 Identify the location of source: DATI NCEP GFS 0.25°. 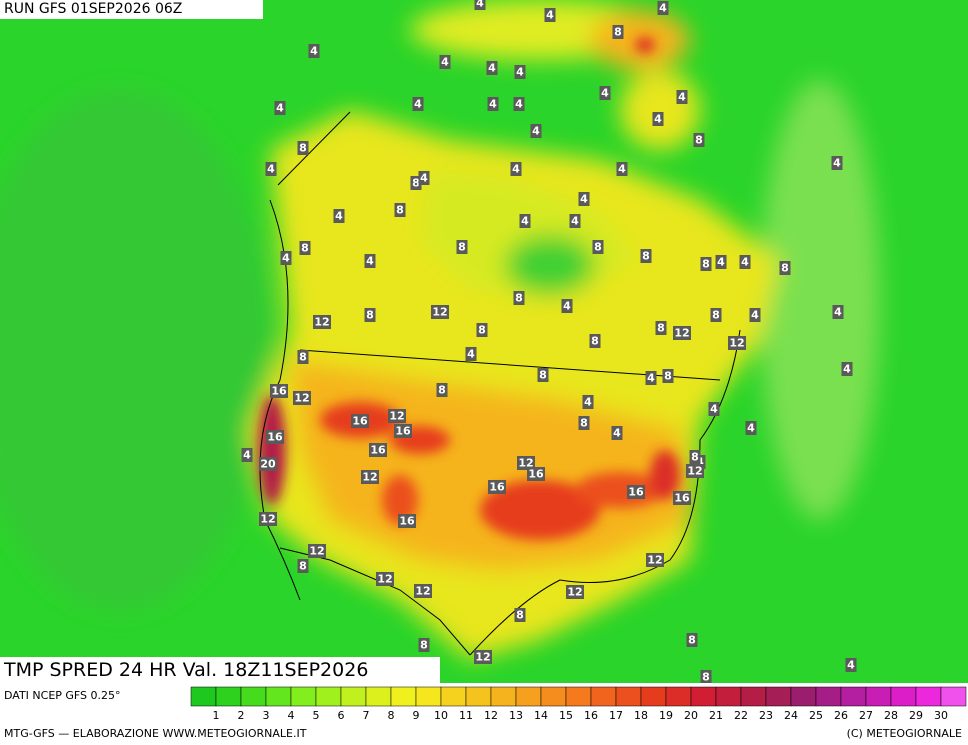
(62, 695).